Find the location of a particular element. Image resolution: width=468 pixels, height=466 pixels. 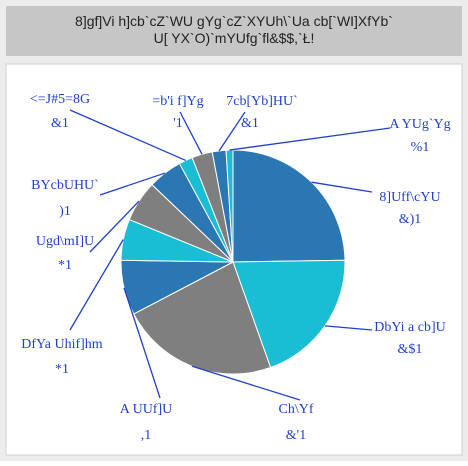

slice-label: DfYa Uhif]hm is located at coordinates (62, 344).